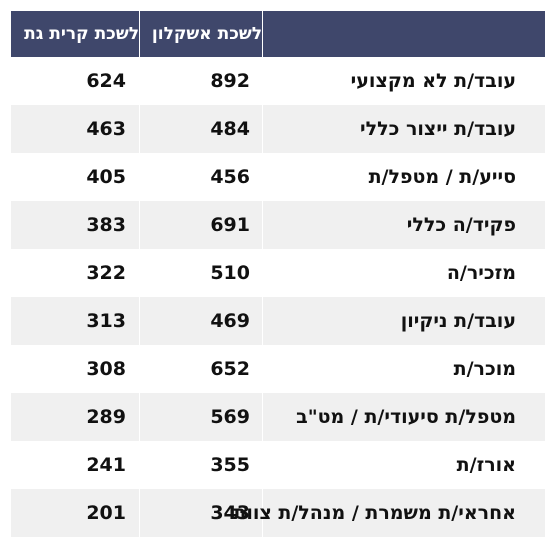  What do you see at coordinates (106, 177) in the screenshot?
I see `cell-kiryat-gat: 405` at bounding box center [106, 177].